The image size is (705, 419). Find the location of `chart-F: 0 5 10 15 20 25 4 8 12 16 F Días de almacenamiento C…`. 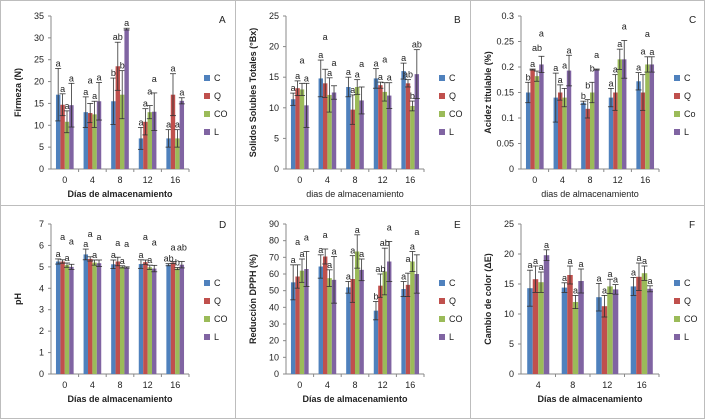

chart-F: 0 5 10 15 20 25 4 8 12 16 F Días de almacenamiento C… is located at coordinates (590, 311).